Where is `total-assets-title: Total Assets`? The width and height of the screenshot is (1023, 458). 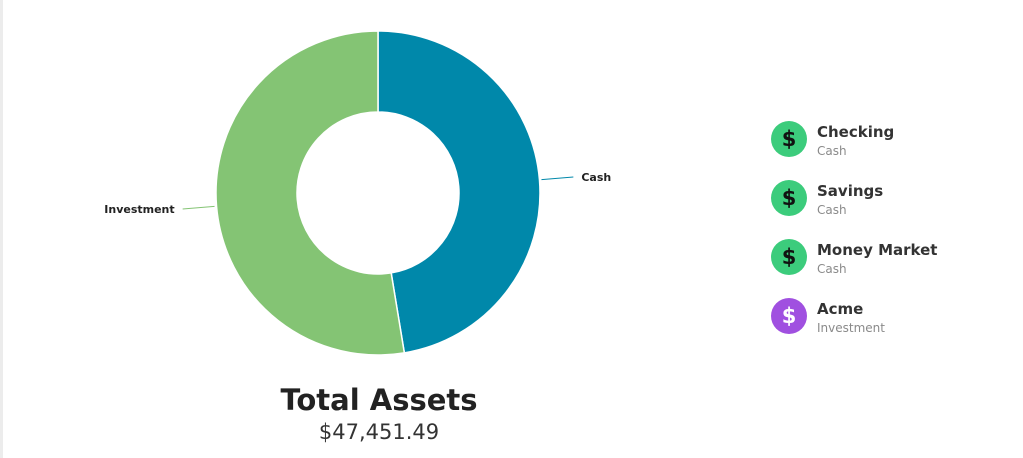 total-assets-title: Total Assets is located at coordinates (379, 400).